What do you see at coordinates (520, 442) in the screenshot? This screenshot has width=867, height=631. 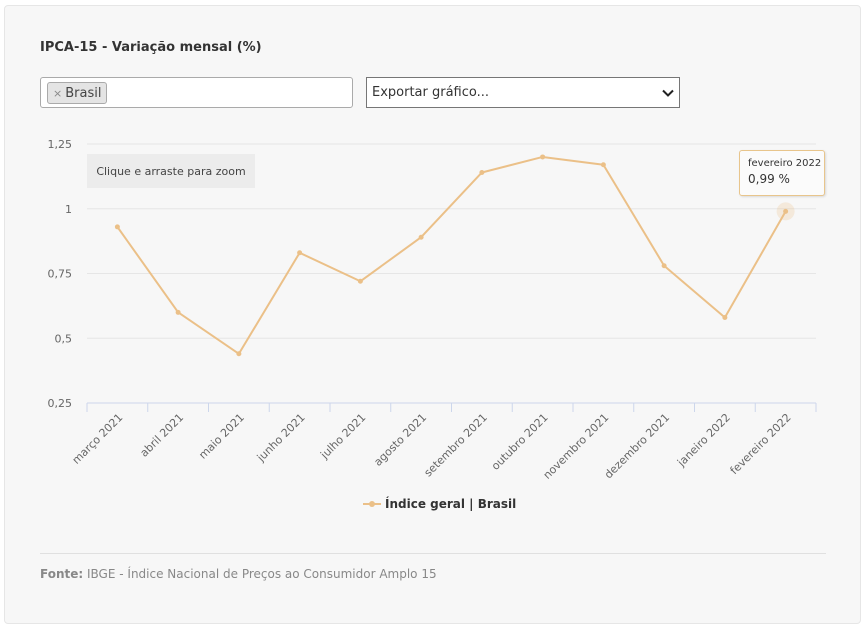 I see `x-tick-label: outubro 2021` at bounding box center [520, 442].